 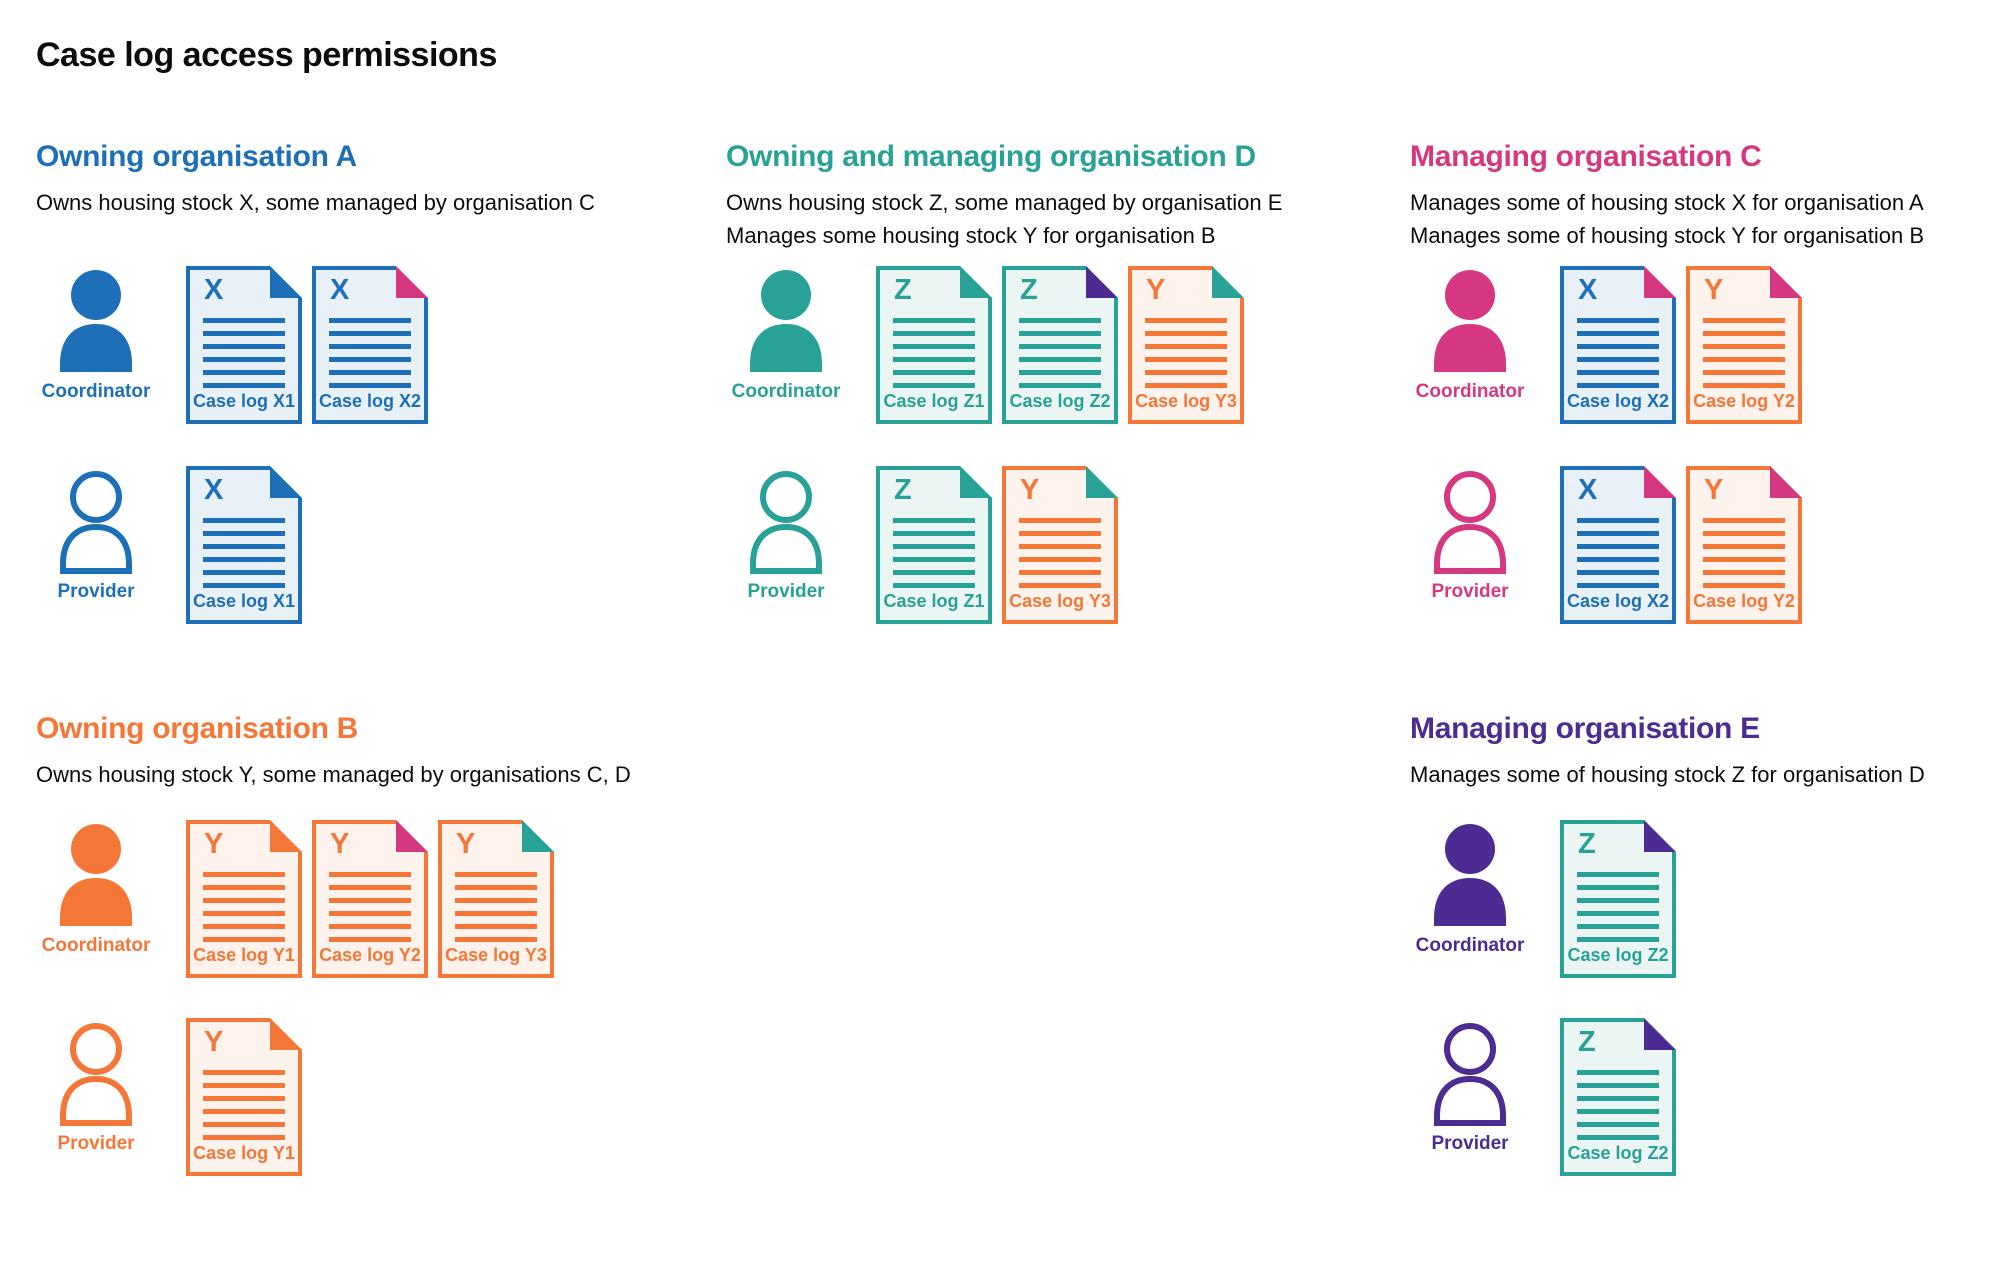 What do you see at coordinates (1700, 345) in the screenshot?
I see `coordinator-row: Coordinator X Case log X2 Y Case log Y2` at bounding box center [1700, 345].